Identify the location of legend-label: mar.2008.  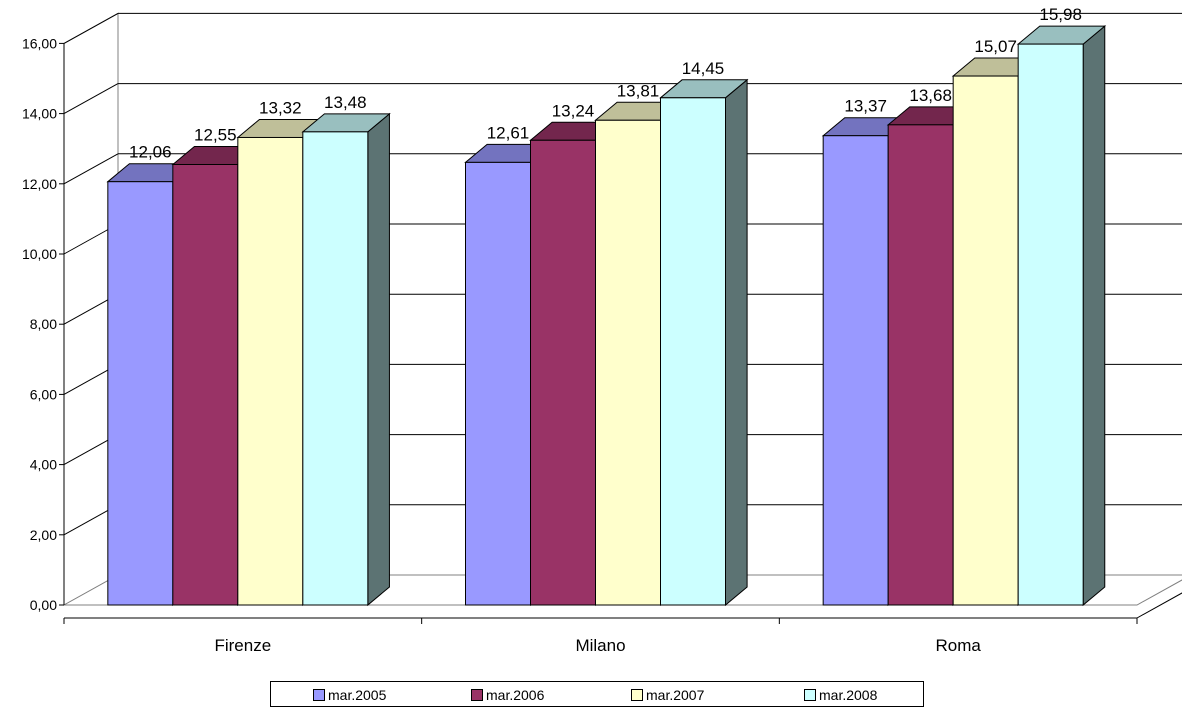
(848, 695).